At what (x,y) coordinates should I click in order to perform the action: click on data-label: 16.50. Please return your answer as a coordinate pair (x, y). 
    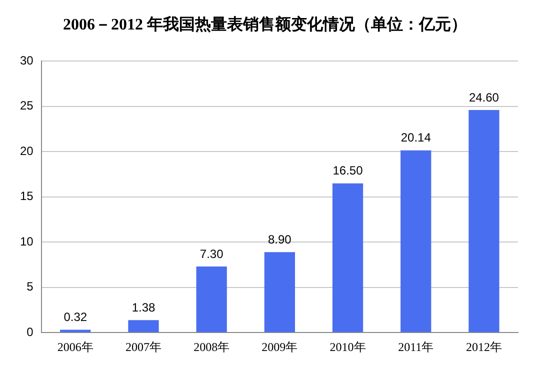
    Looking at the image, I should click on (348, 171).